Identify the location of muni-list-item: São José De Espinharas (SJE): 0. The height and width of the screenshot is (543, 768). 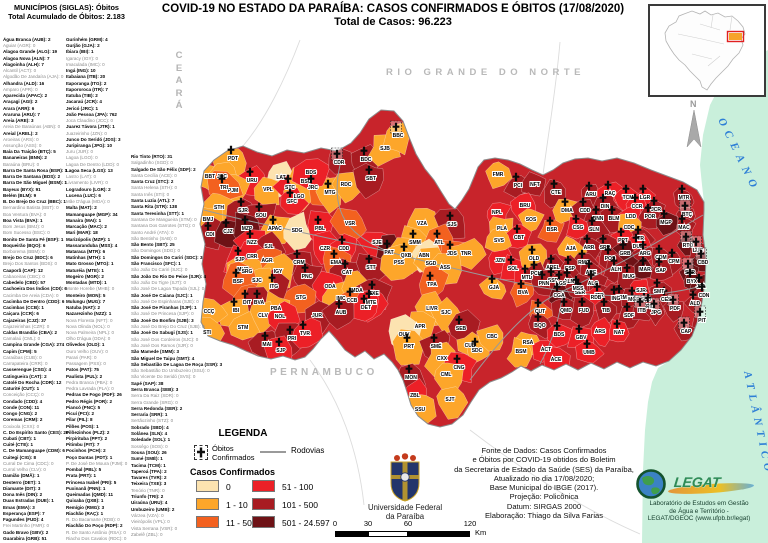
(165, 301).